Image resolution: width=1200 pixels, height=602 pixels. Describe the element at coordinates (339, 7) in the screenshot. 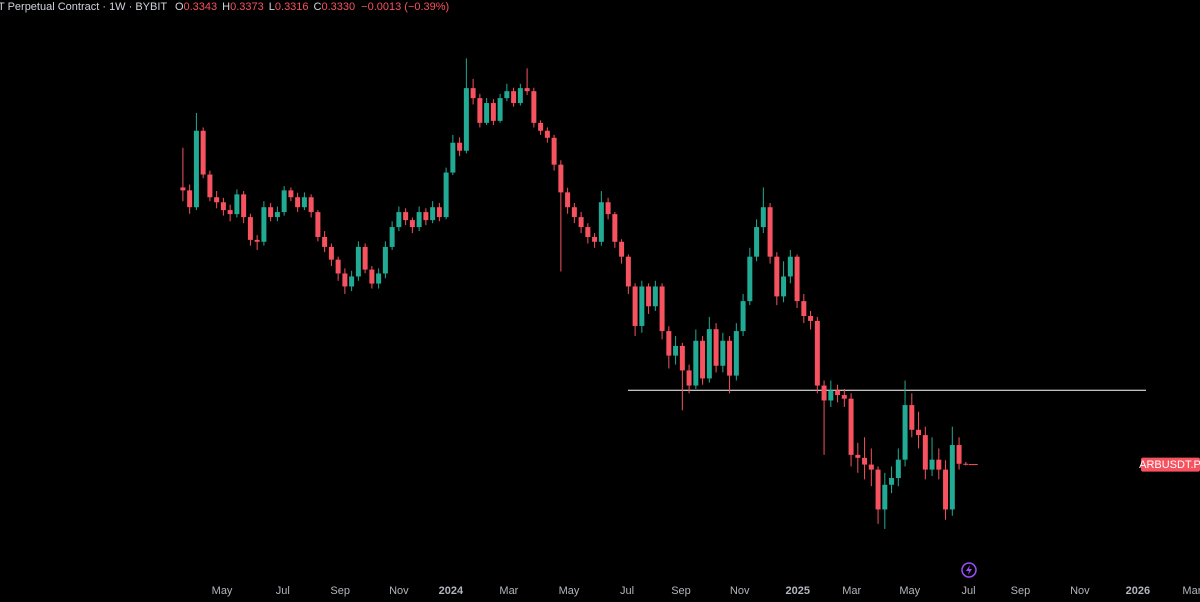

I see `ohlc-value: 0.3330` at that location.